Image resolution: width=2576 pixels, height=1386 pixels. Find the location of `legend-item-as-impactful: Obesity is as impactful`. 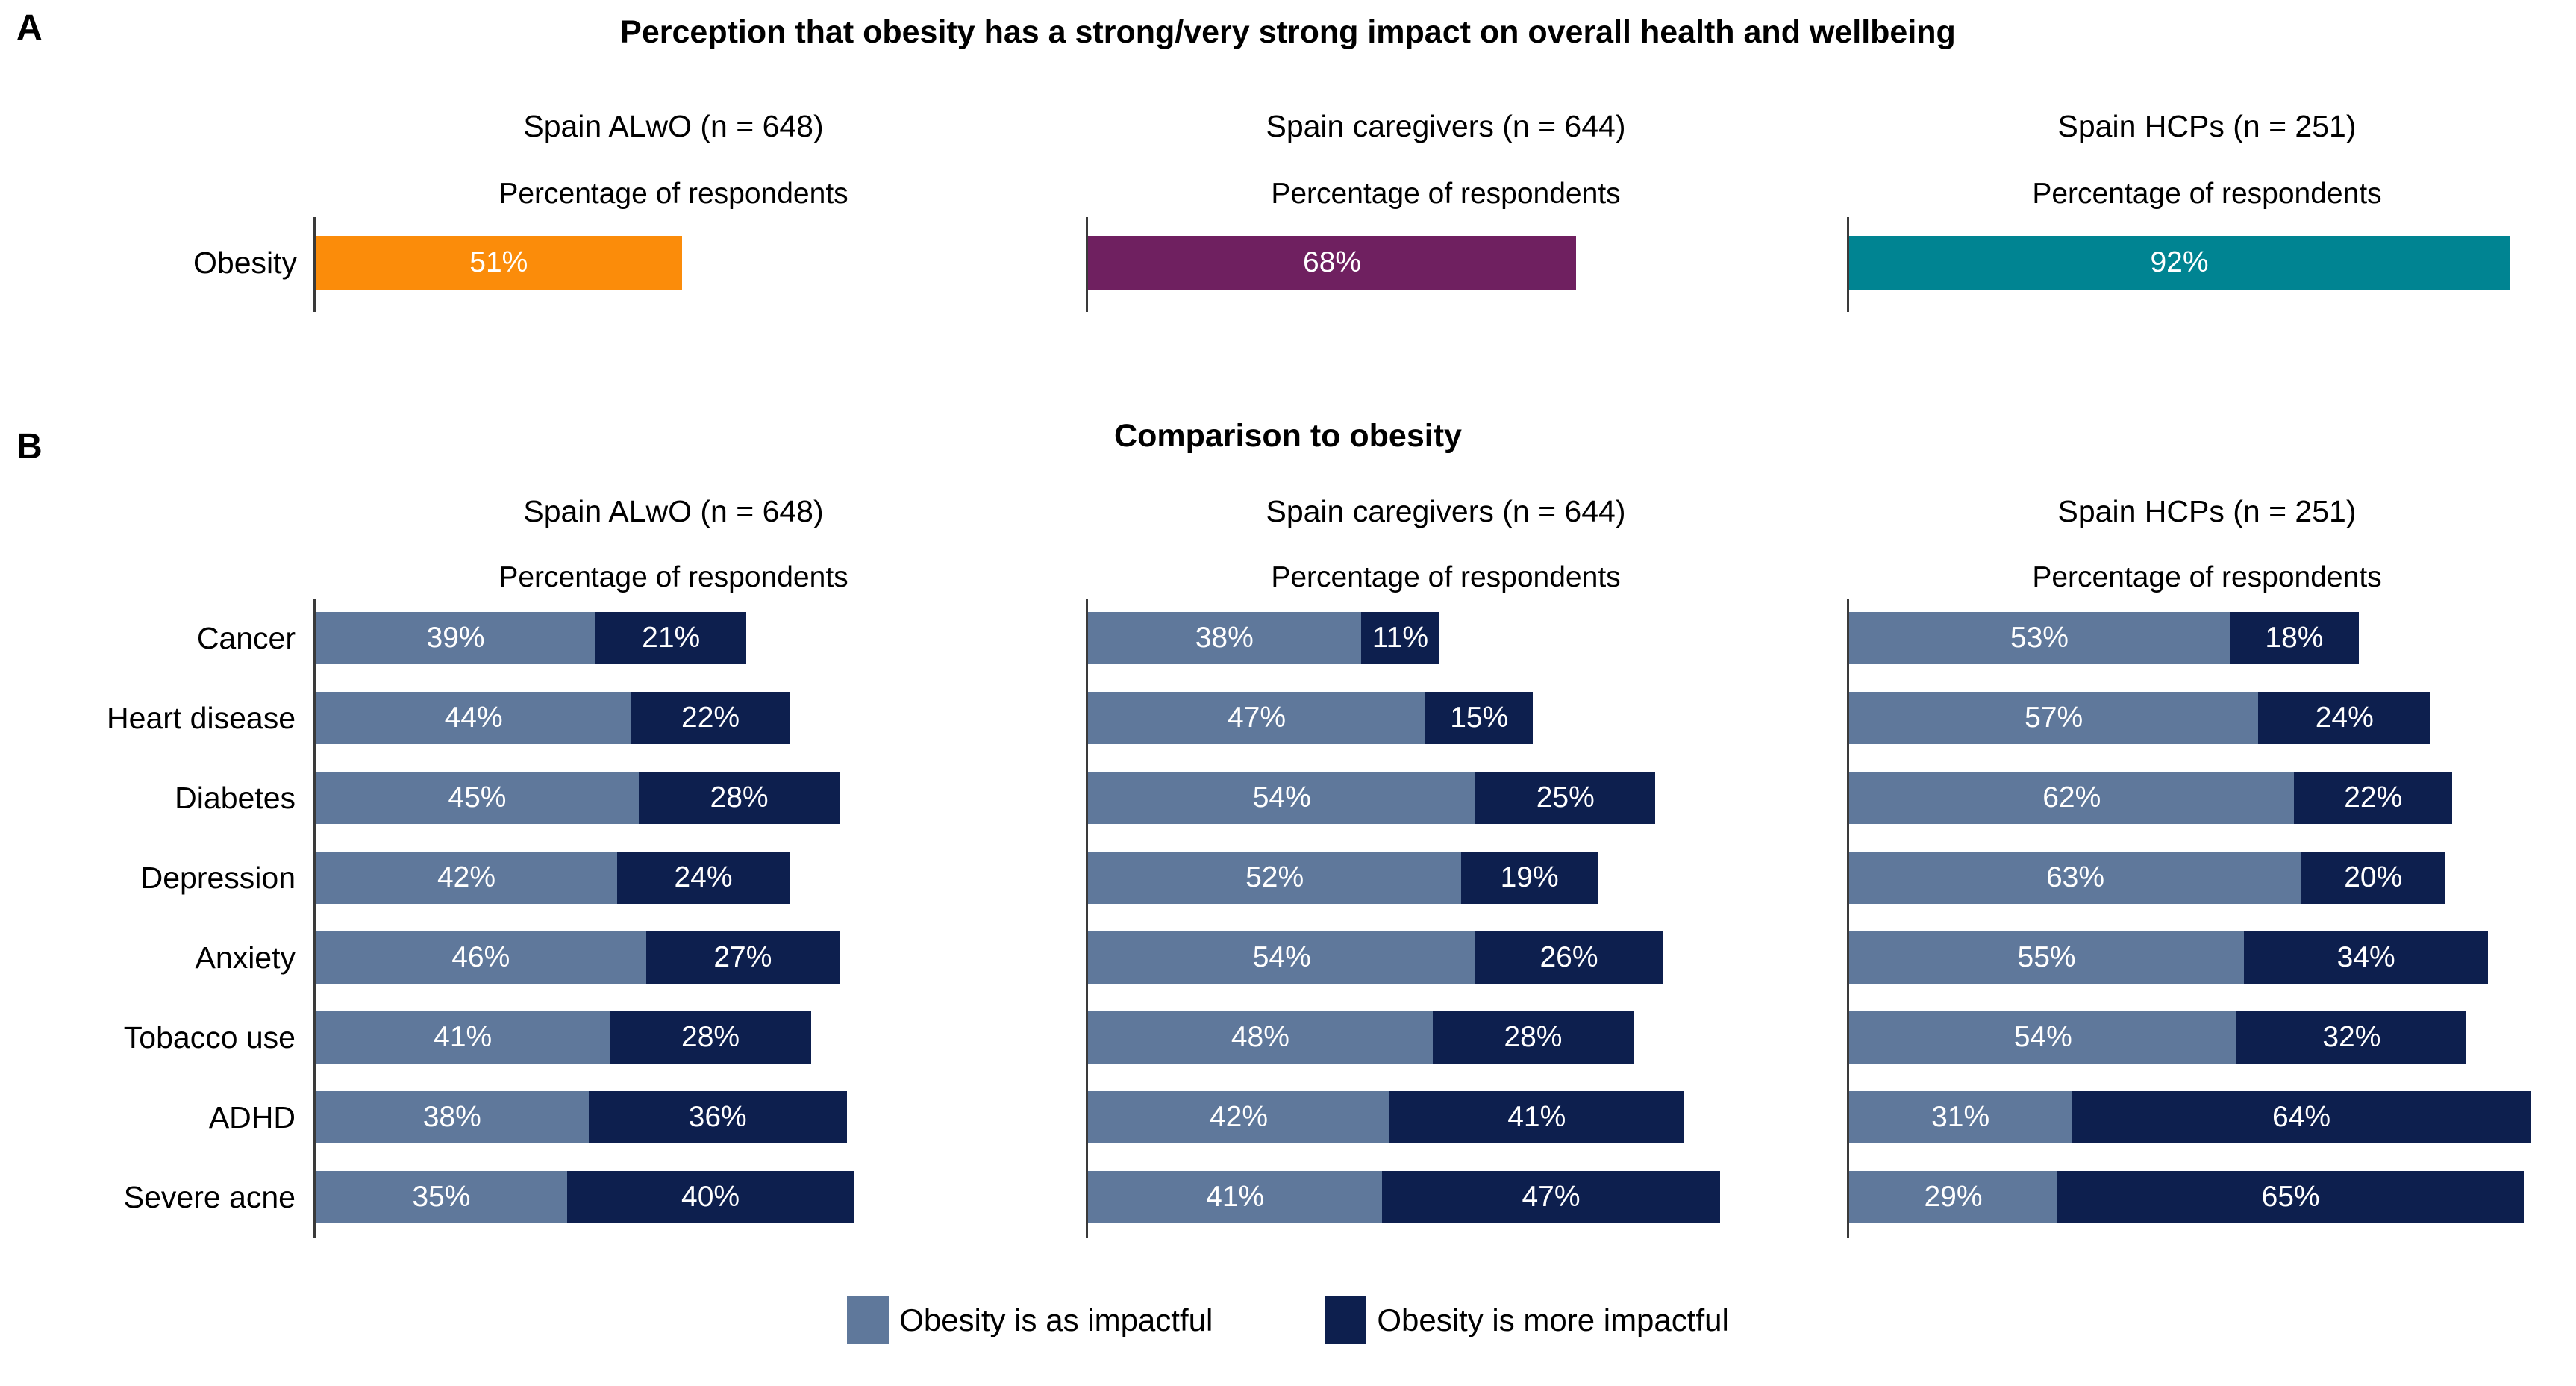

legend-item-as-impactful: Obesity is as impactful is located at coordinates (1030, 1320).